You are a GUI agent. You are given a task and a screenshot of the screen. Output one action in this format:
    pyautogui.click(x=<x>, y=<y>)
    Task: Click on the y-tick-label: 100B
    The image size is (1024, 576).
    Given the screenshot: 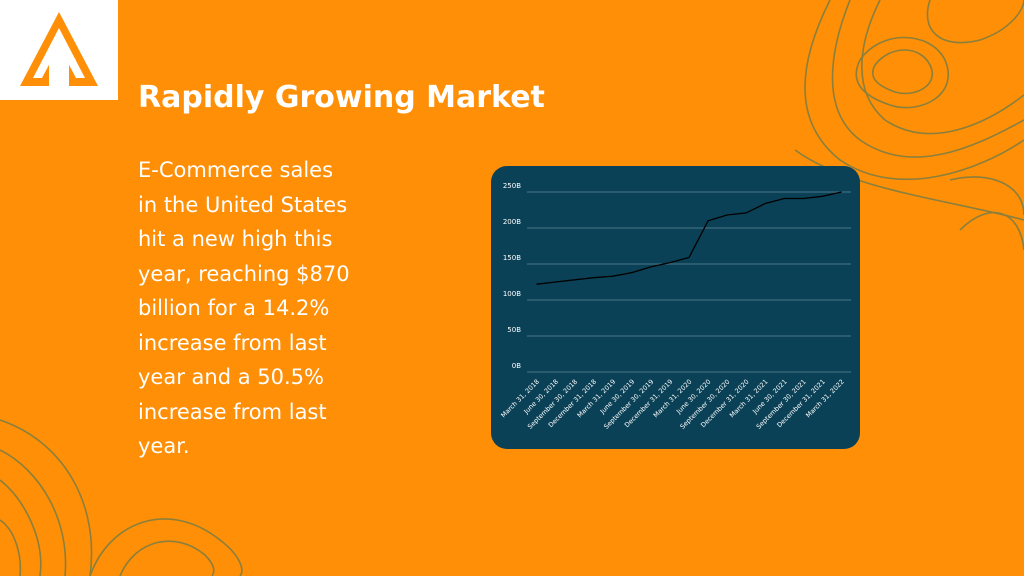 What is the action you would take?
    pyautogui.click(x=512, y=294)
    